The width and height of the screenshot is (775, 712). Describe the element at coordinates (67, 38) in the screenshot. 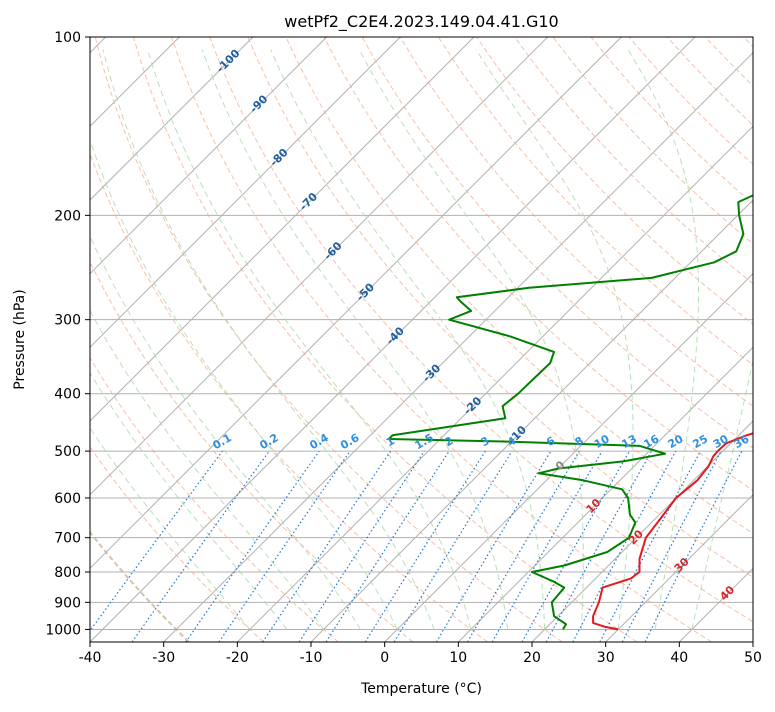

I see `y-tick-label: 100` at that location.